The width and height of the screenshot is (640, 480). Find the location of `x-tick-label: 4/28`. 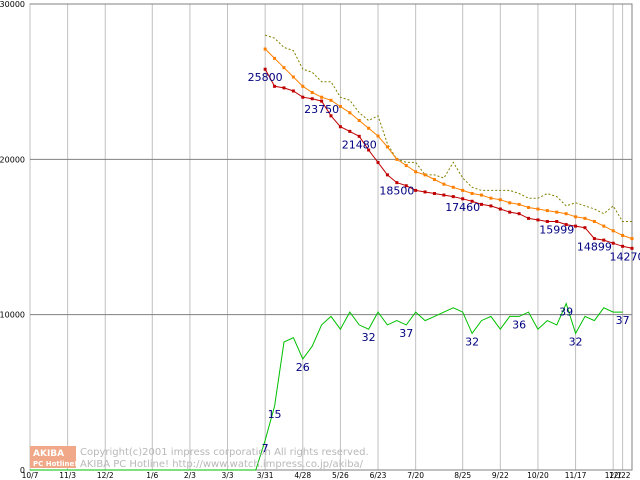

x-tick-label: 4/28 is located at coordinates (302, 475).